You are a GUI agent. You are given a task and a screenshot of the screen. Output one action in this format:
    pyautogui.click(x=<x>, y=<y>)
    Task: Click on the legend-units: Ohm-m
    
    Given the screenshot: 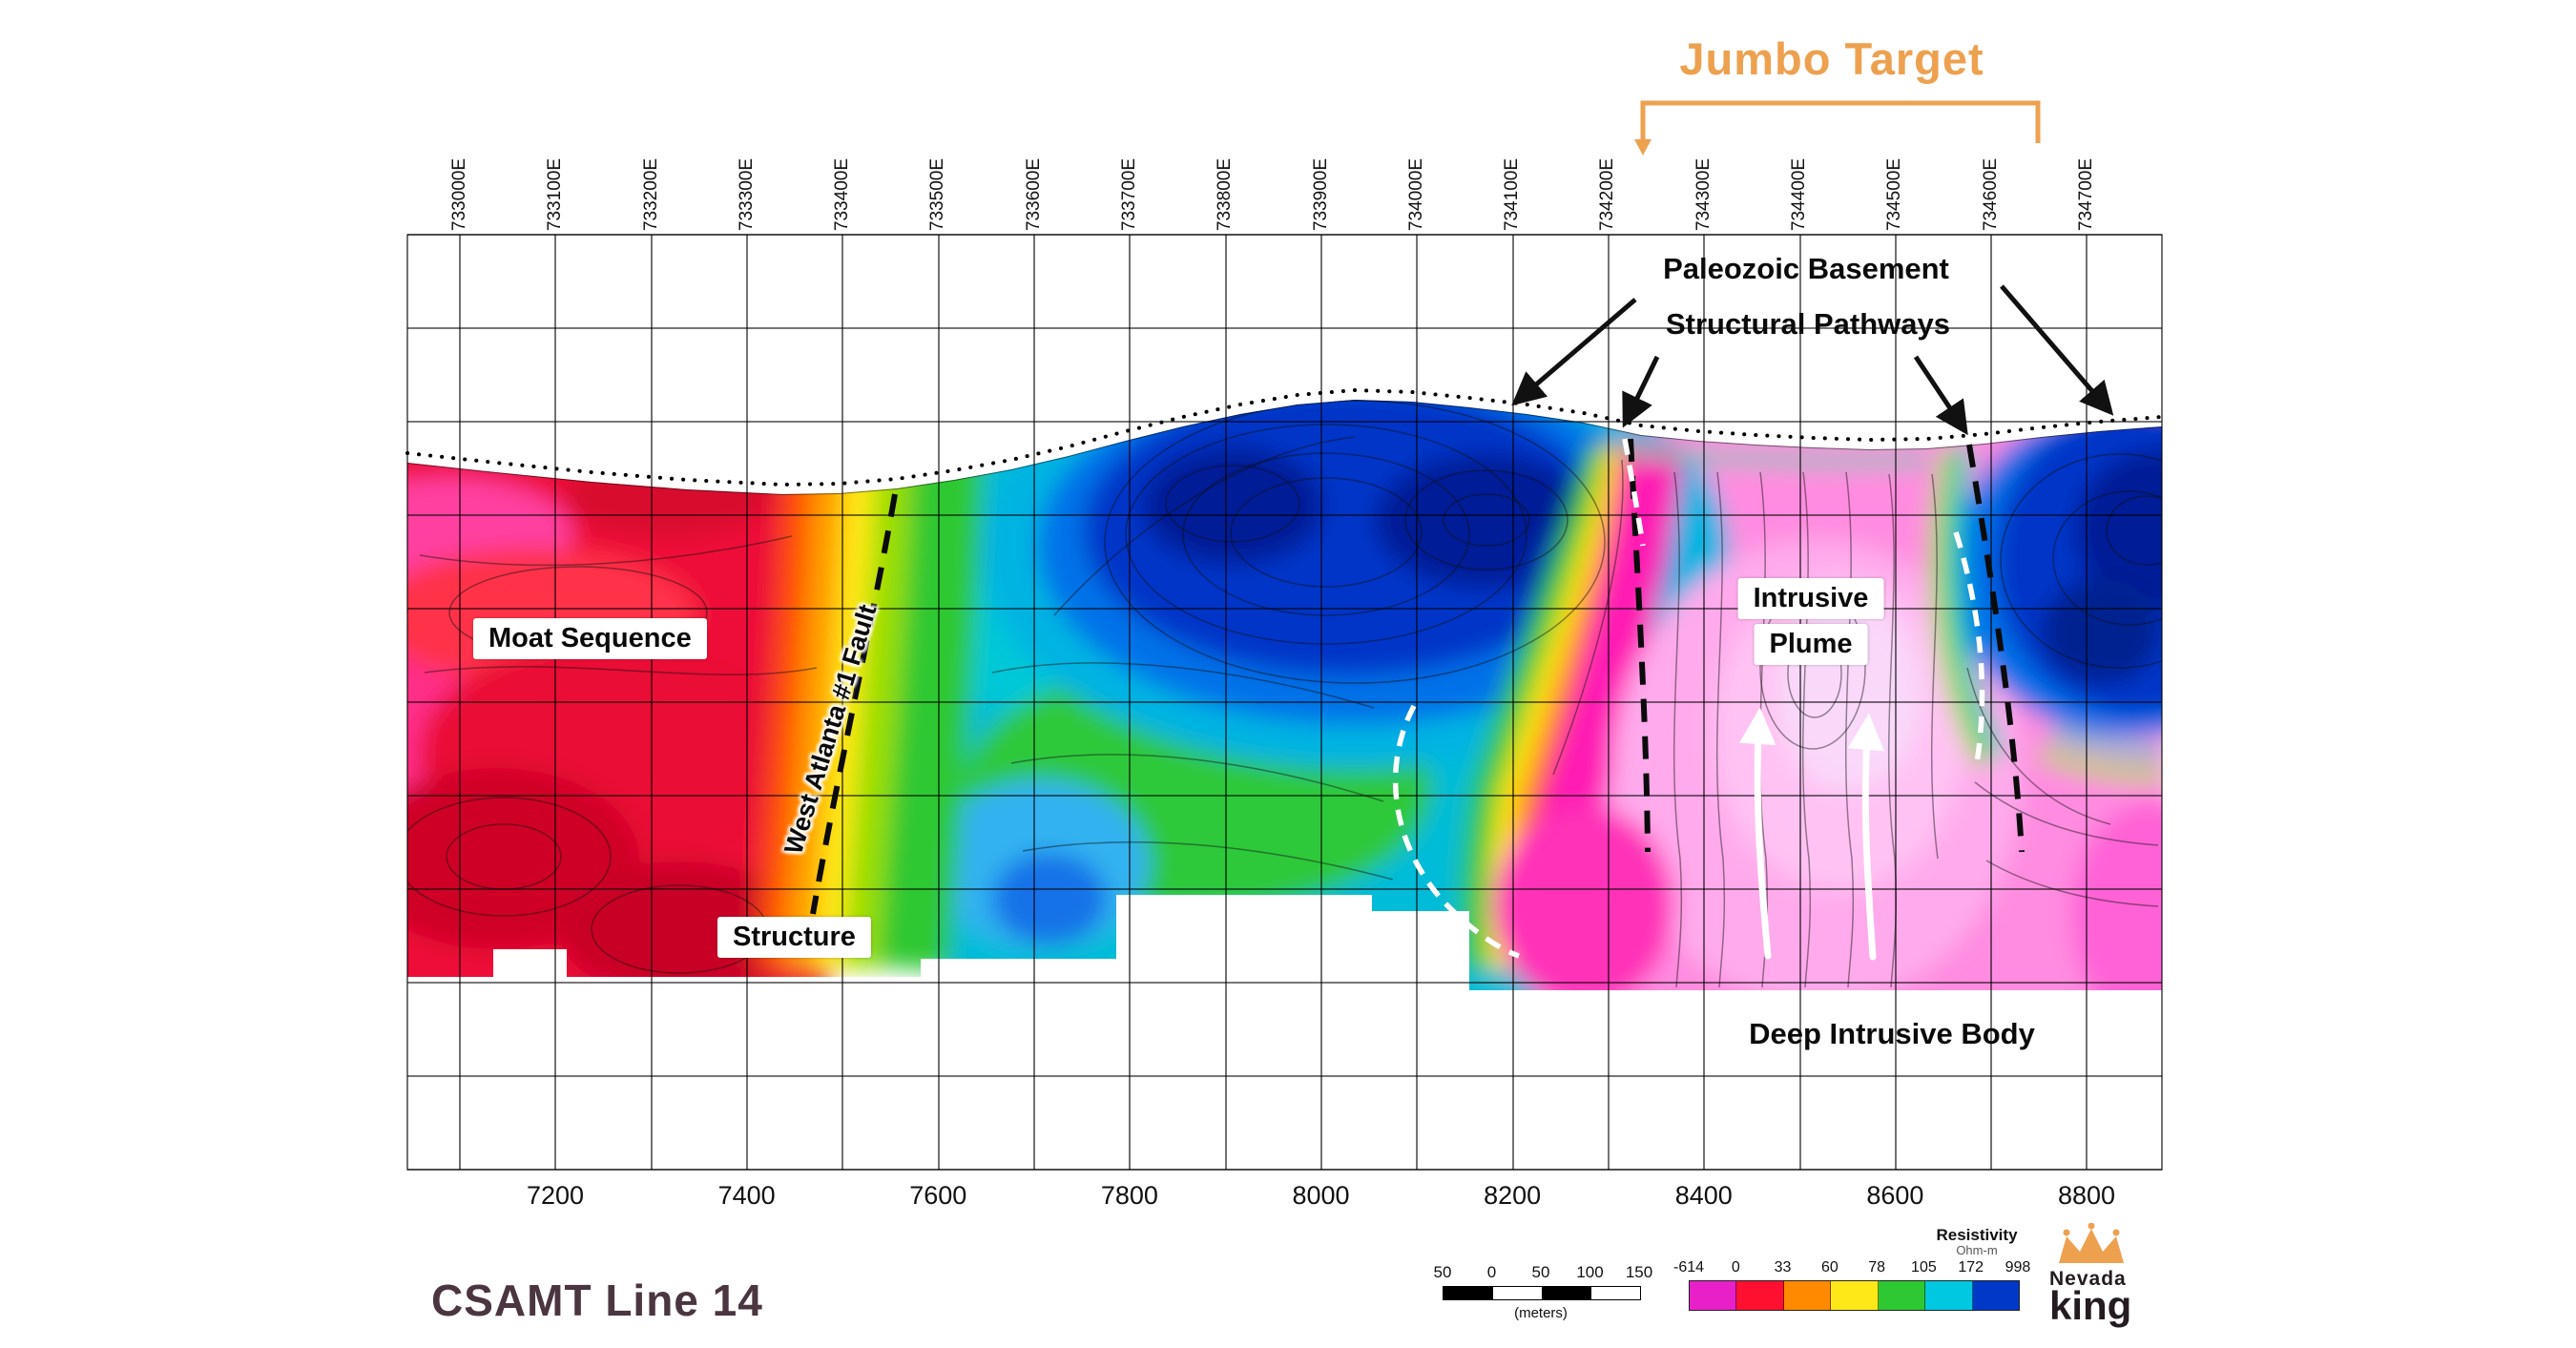 What is the action you would take?
    pyautogui.click(x=1977, y=1249)
    